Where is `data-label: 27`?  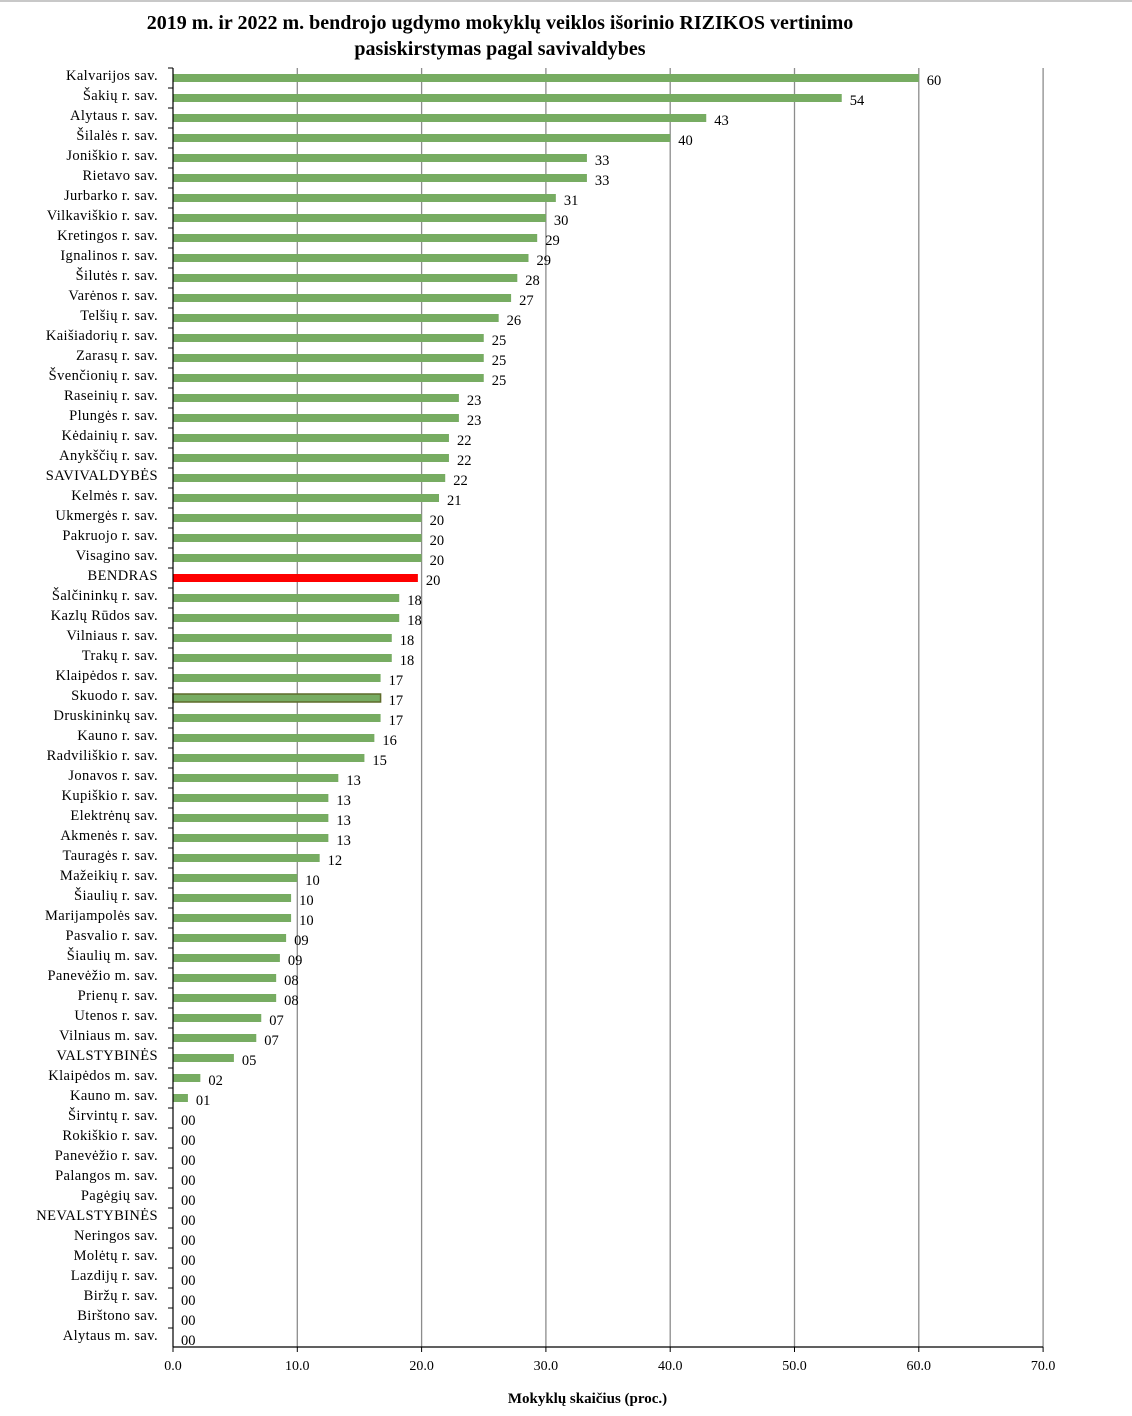
data-label: 27 is located at coordinates (526, 301).